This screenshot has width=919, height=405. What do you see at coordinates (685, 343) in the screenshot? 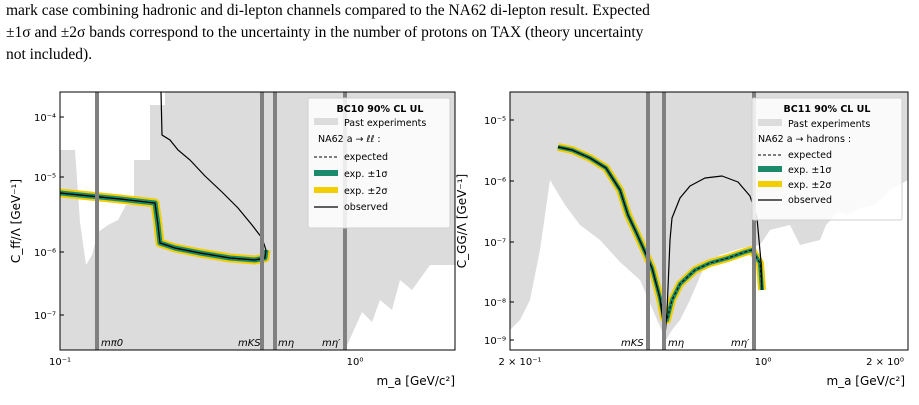
I see `resonance-labels-right: mKS mη mη′` at bounding box center [685, 343].